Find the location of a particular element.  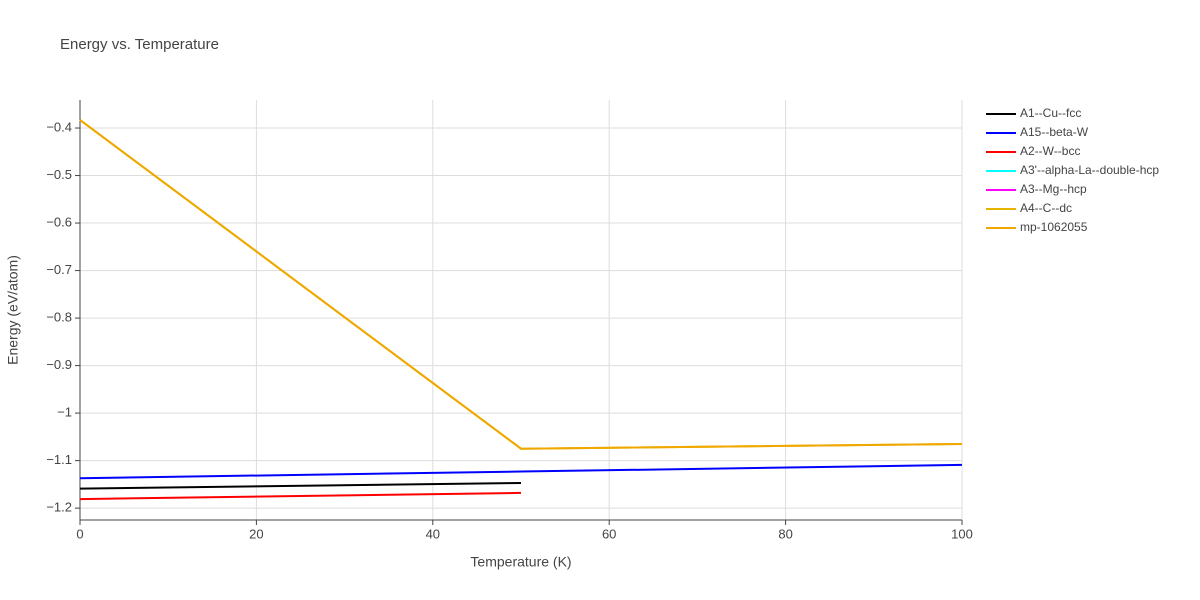

y-tick-label: −0.6 is located at coordinates (59, 221).